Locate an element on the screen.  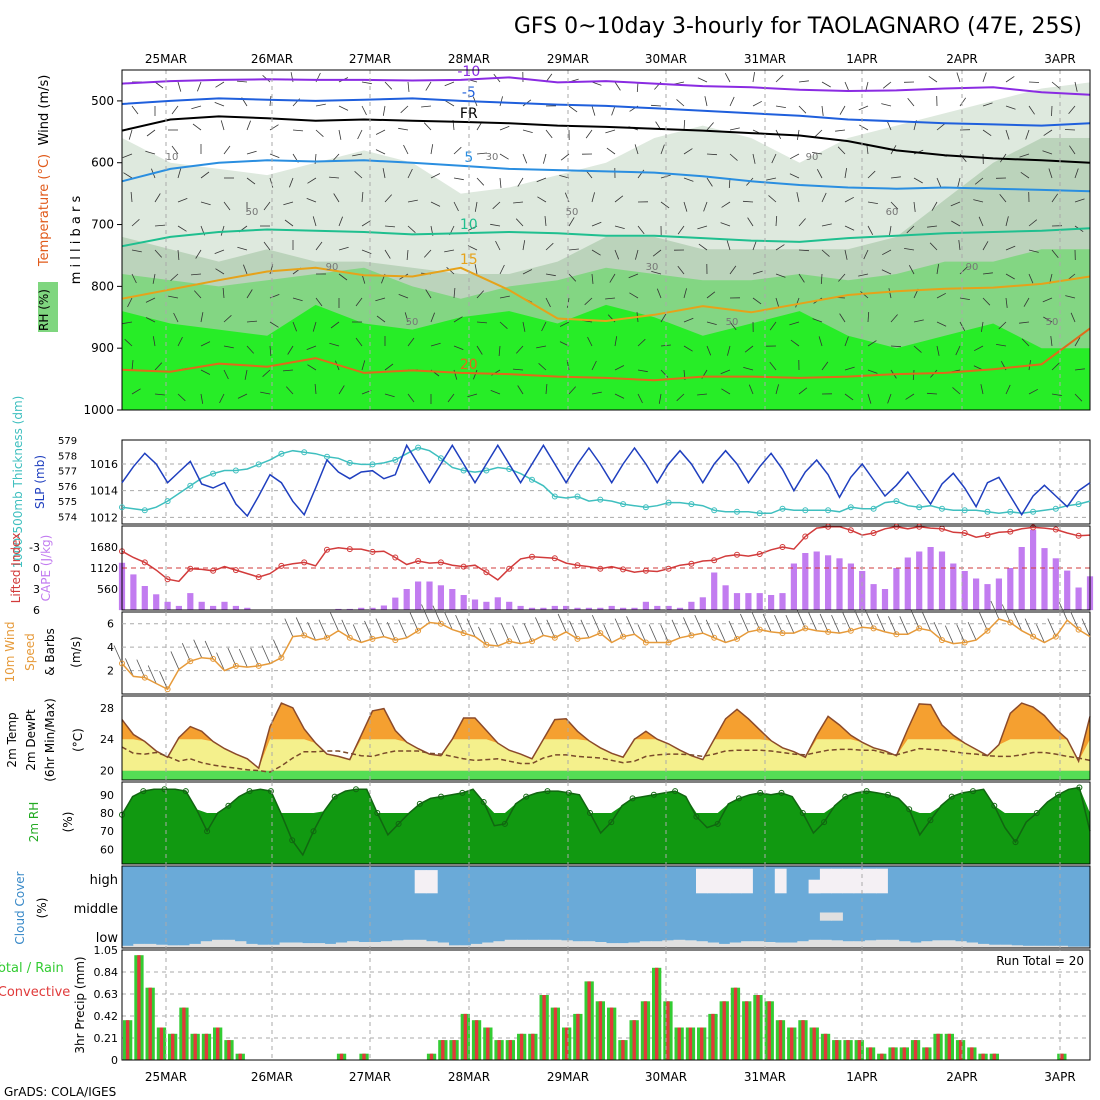
precip-tick-label: 0.63 is located at coordinates (106, 994).